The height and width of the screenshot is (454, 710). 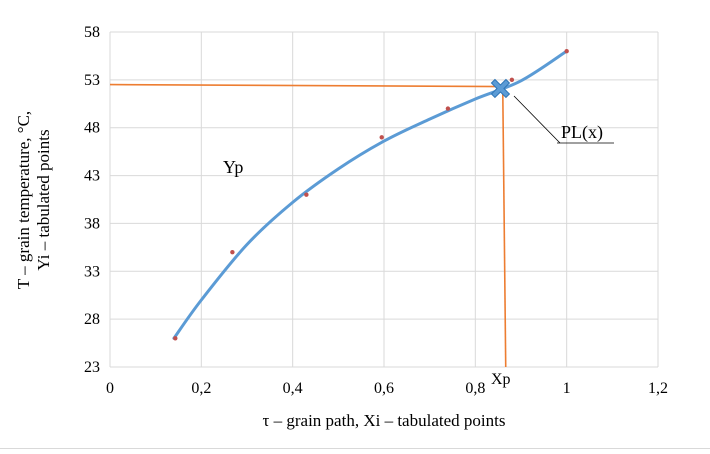 What do you see at coordinates (582, 132) in the screenshot?
I see `pl-annotation: PL(x)` at bounding box center [582, 132].